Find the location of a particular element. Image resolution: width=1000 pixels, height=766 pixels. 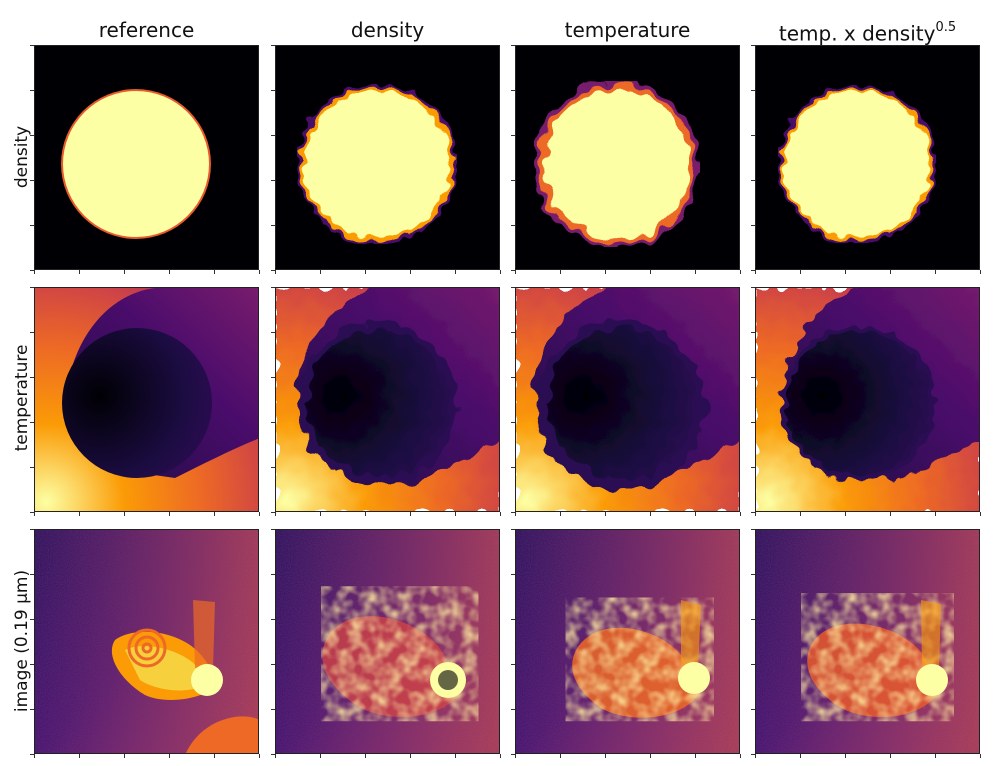

row-label-temperature: temperature is located at coordinates (22, 398).